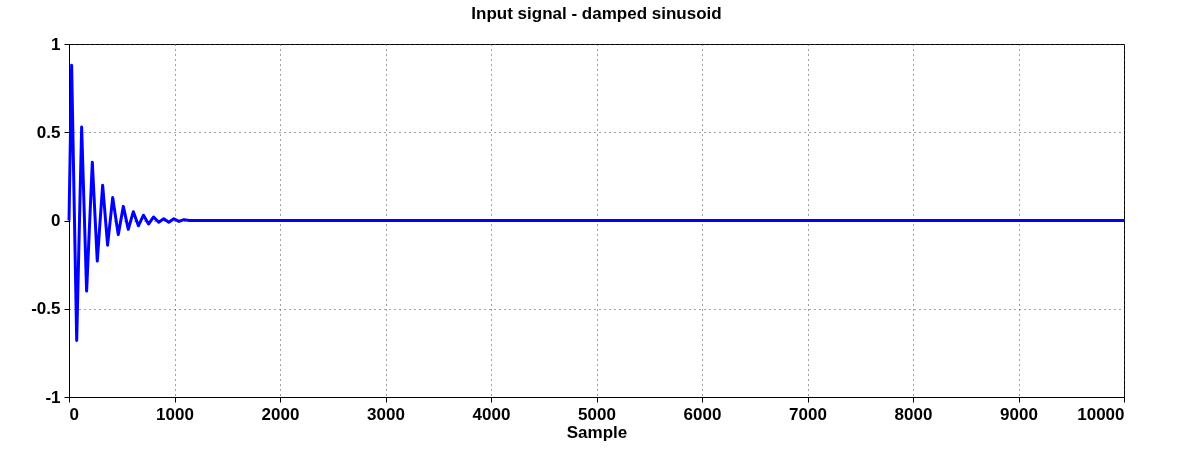 Image resolution: width=1181 pixels, height=458 pixels. I want to click on x-tick-label: 9000, so click(1019, 414).